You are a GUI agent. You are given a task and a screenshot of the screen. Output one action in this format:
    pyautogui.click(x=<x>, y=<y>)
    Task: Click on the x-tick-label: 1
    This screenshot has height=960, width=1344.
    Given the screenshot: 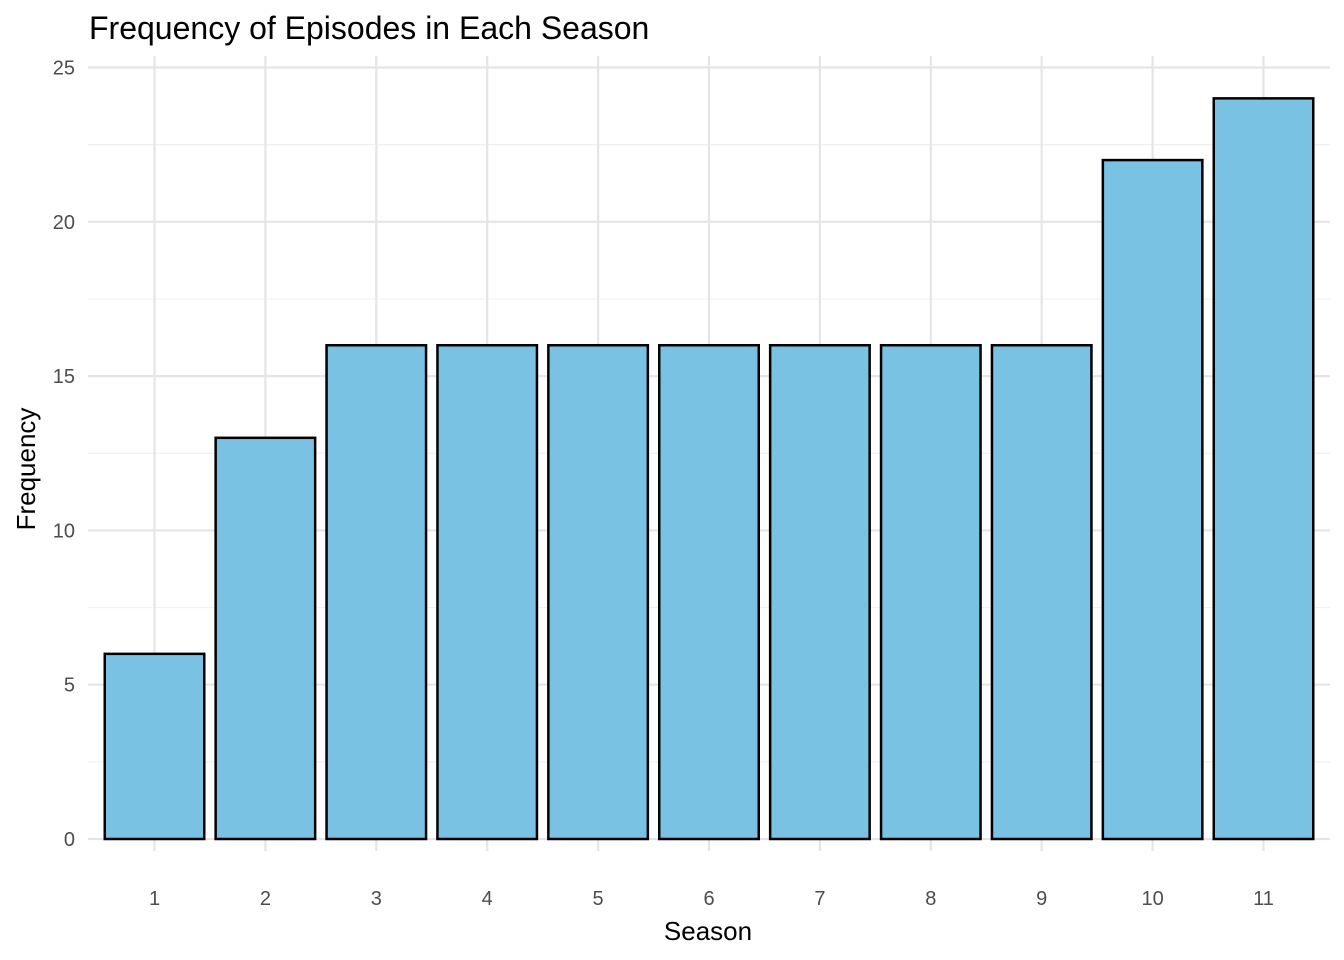 What is the action you would take?
    pyautogui.click(x=154, y=899)
    